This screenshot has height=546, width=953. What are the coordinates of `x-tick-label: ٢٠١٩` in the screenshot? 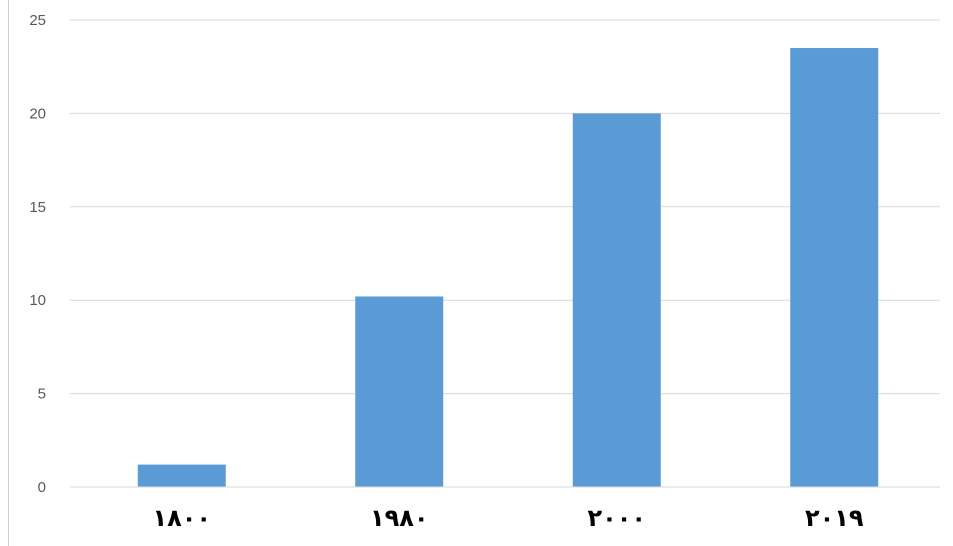 It's located at (834, 518).